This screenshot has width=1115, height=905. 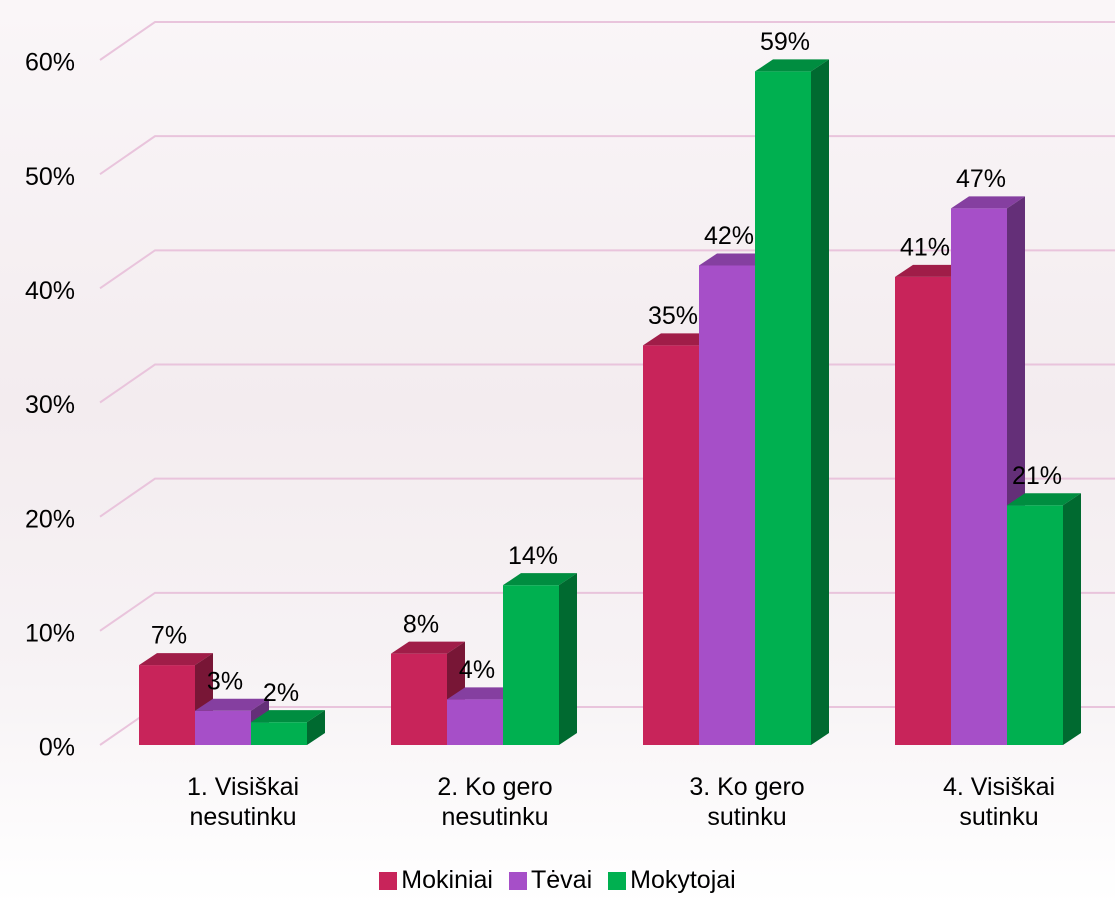 What do you see at coordinates (50, 291) in the screenshot?
I see `y-tick-label: 40%` at bounding box center [50, 291].